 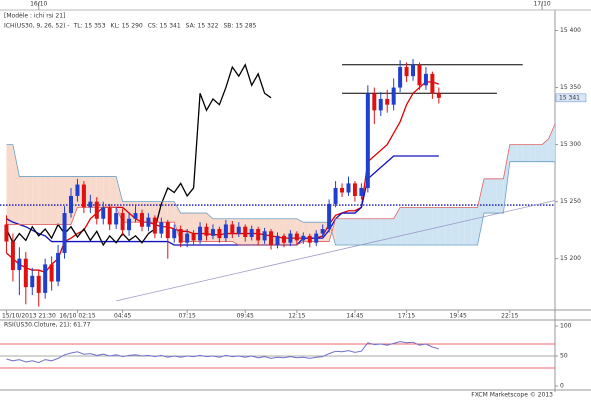 What do you see at coordinates (89, 26) in the screenshot?
I see `legend-entry: TL: 15 353` at bounding box center [89, 26].